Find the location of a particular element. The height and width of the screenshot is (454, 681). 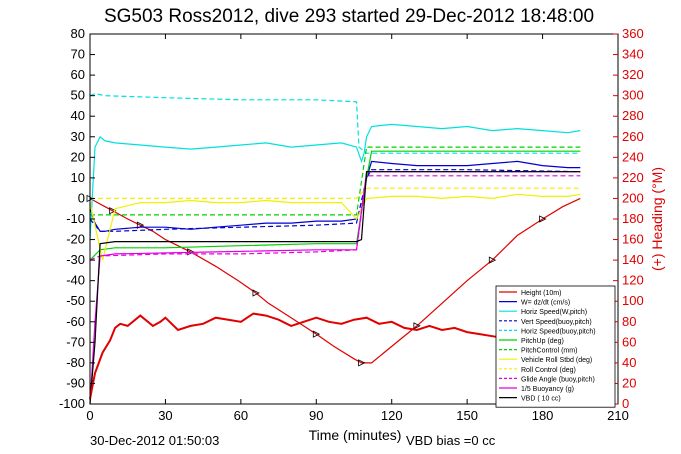

y-tick-label-right-11: 220 is located at coordinates (633, 177).